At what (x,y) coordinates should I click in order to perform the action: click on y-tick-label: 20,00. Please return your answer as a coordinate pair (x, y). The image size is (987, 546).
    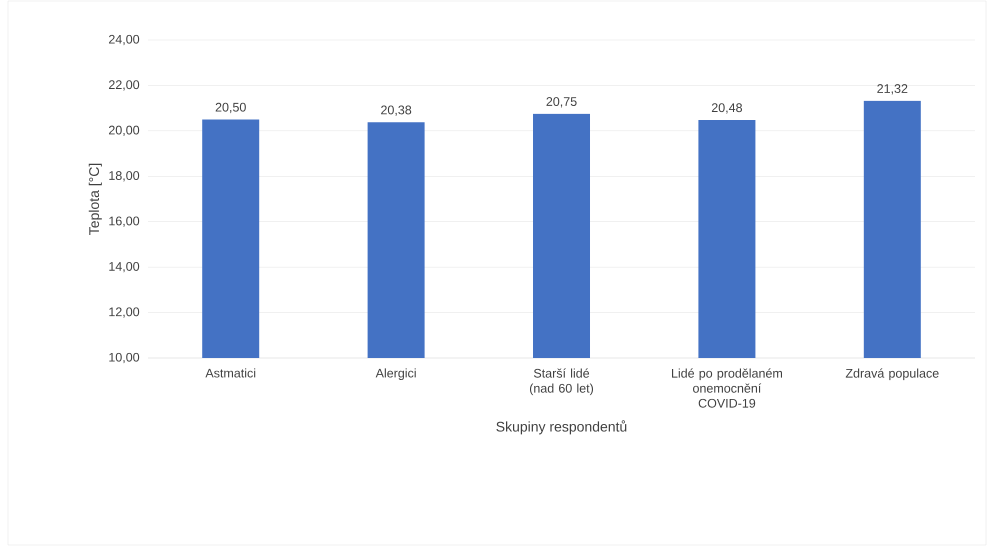
    Looking at the image, I should click on (124, 131).